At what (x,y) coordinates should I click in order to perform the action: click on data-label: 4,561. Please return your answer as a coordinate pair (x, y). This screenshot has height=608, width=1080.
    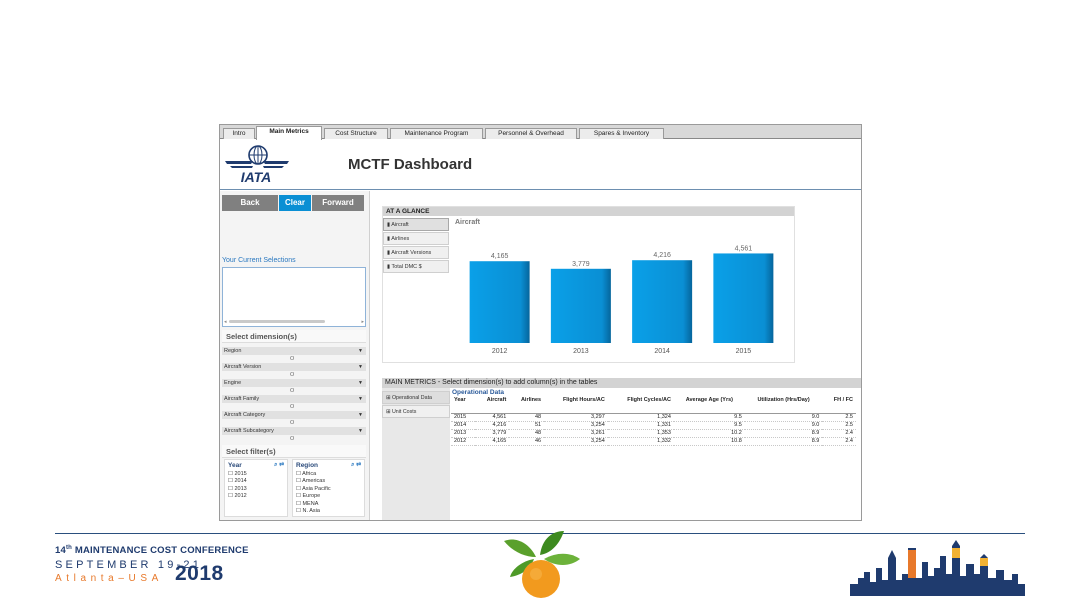
    Looking at the image, I should click on (744, 248).